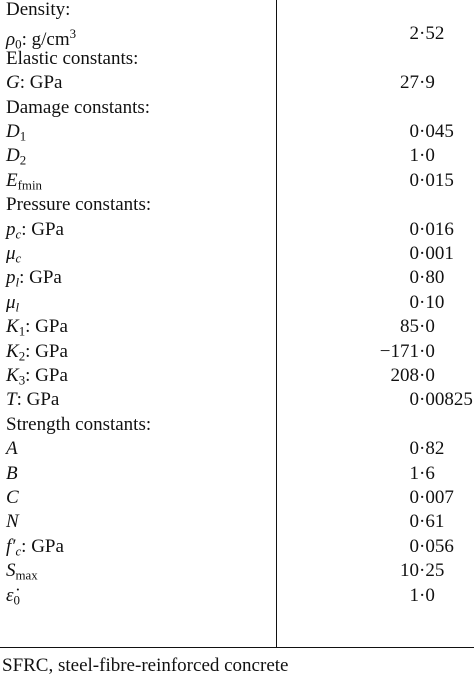  What do you see at coordinates (78, 107) in the screenshot?
I see `section-header: Damage constants:` at bounding box center [78, 107].